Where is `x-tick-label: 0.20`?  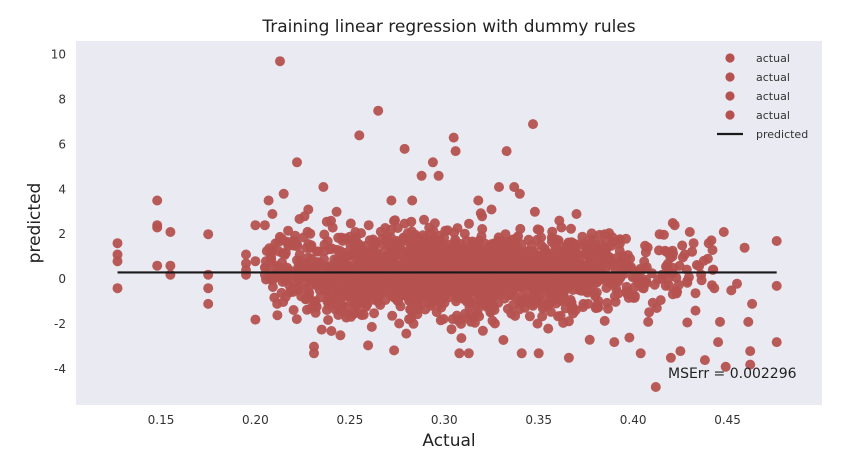 x-tick-label: 0.20 is located at coordinates (255, 420).